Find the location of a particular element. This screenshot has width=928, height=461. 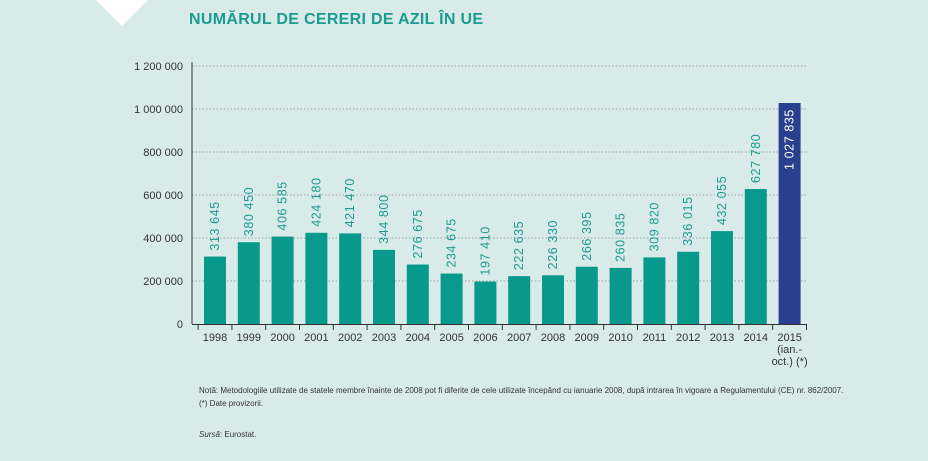

data-label: 197 410 is located at coordinates (485, 250).